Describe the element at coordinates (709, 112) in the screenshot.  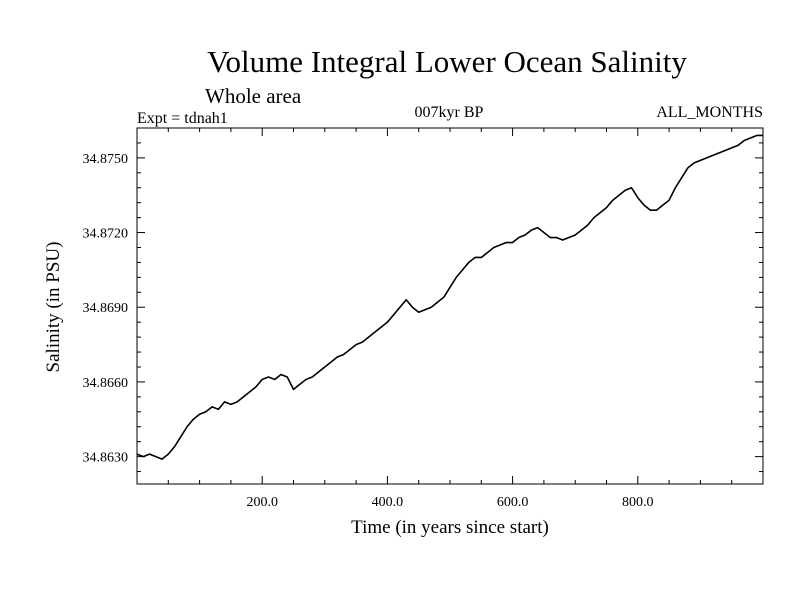
I see `months-label: ALL_MONTHS` at that location.